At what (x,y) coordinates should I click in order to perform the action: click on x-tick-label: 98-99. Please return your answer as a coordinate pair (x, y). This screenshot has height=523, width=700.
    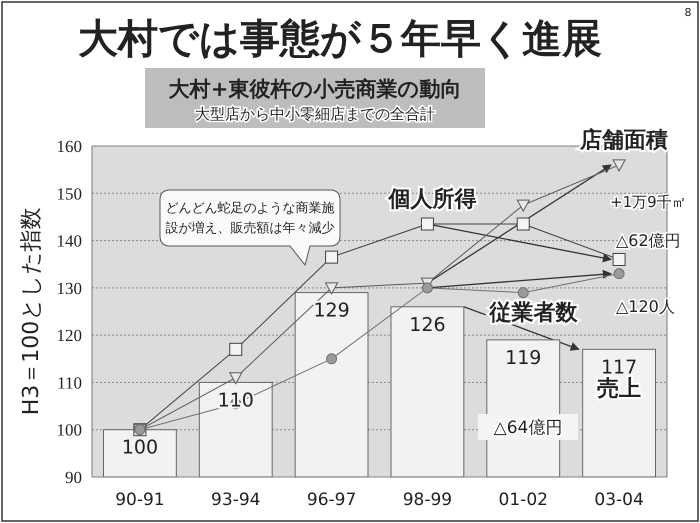
    Looking at the image, I should click on (427, 500).